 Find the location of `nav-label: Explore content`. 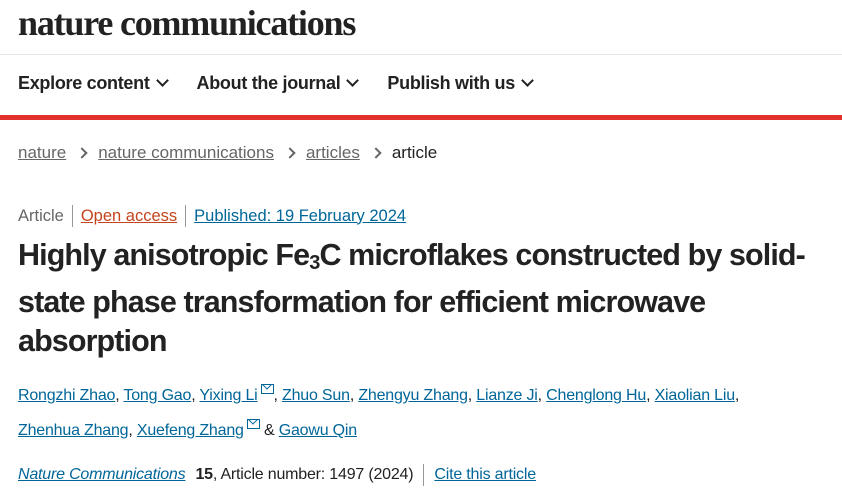

nav-label: Explore content is located at coordinates (84, 83).